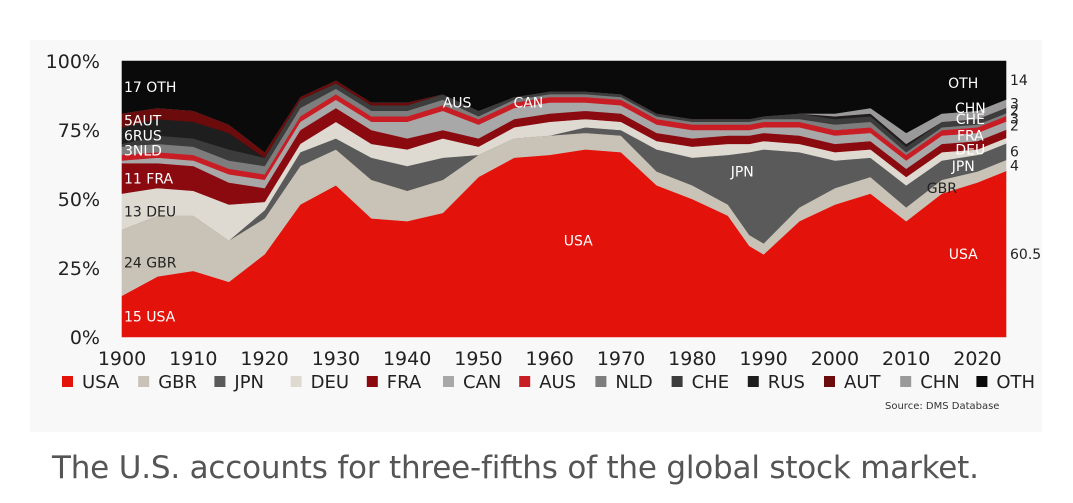 The image size is (1073, 503). I want to click on x-tick-label: 1930, so click(336, 359).